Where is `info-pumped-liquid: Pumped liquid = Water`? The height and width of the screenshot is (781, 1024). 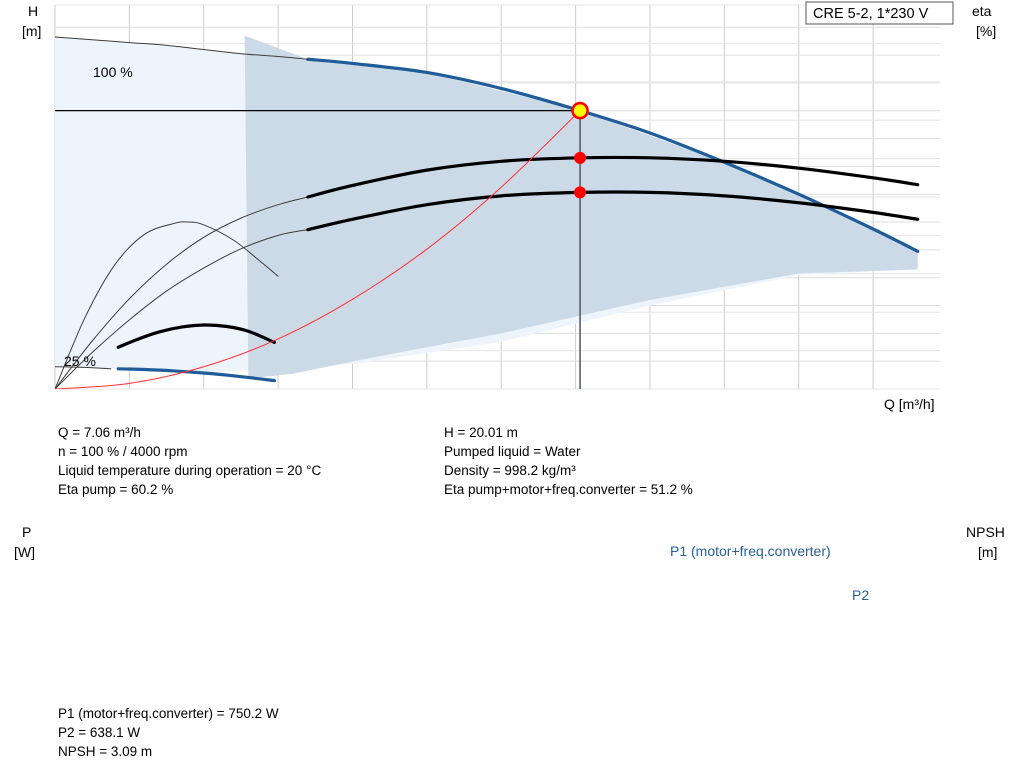
info-pumped-liquid: Pumped liquid = Water is located at coordinates (512, 451).